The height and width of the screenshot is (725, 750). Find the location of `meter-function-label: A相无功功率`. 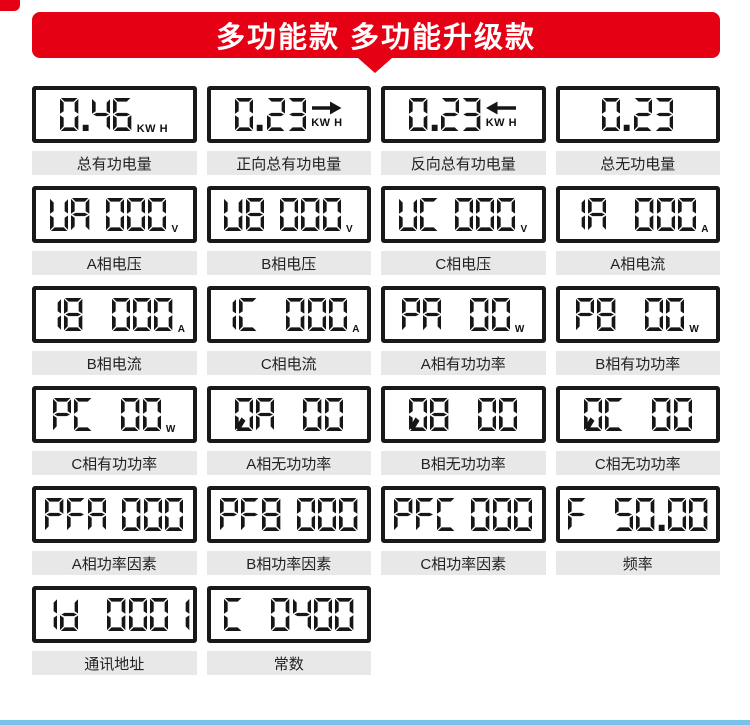

meter-function-label: A相无功功率 is located at coordinates (288, 463).